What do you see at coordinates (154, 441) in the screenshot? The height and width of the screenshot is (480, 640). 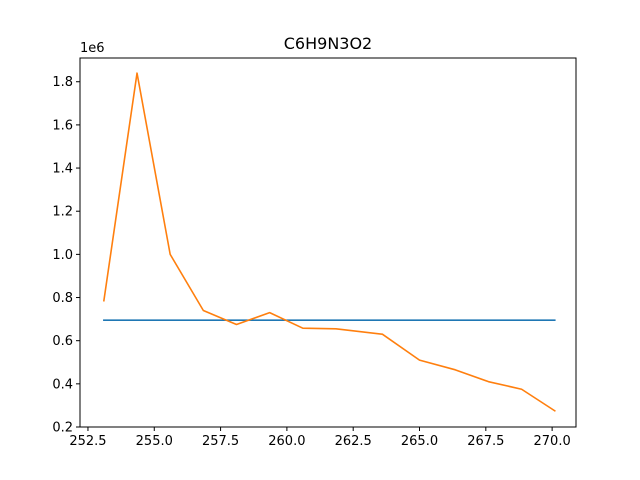 I see `x-tick-label: 255.0` at bounding box center [154, 441].